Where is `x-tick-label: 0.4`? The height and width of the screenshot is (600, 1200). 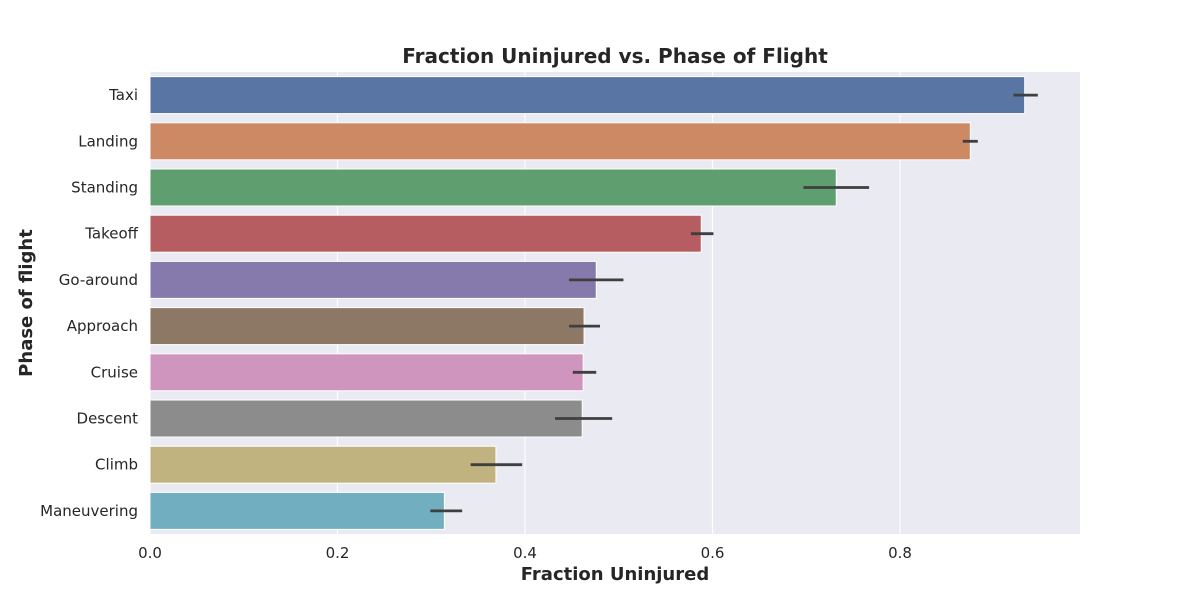
x-tick-label: 0.4 is located at coordinates (525, 553).